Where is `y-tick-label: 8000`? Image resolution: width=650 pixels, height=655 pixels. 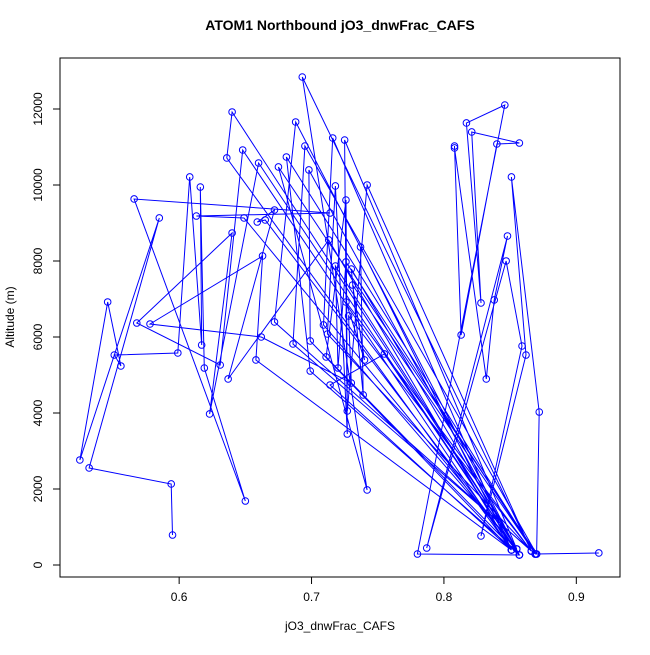
y-tick-label: 8000 is located at coordinates (38, 260).